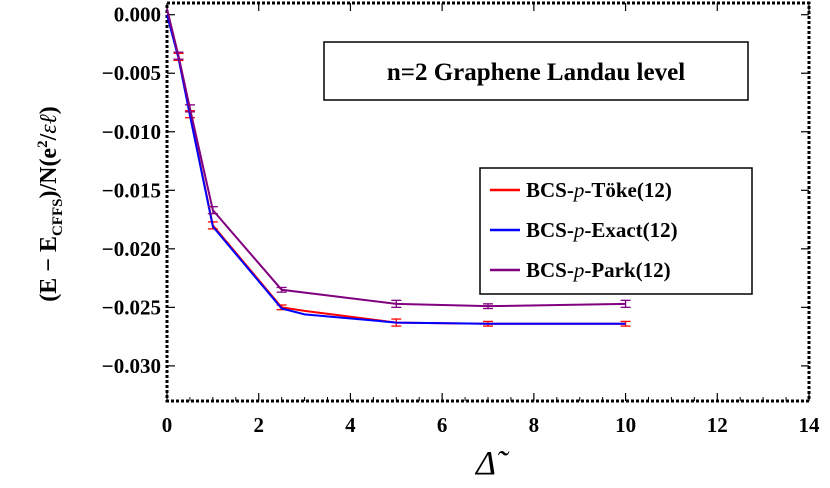  What do you see at coordinates (49, 123) in the screenshot?
I see `y-axis-label-epsilon: εℓ` at bounding box center [49, 123].